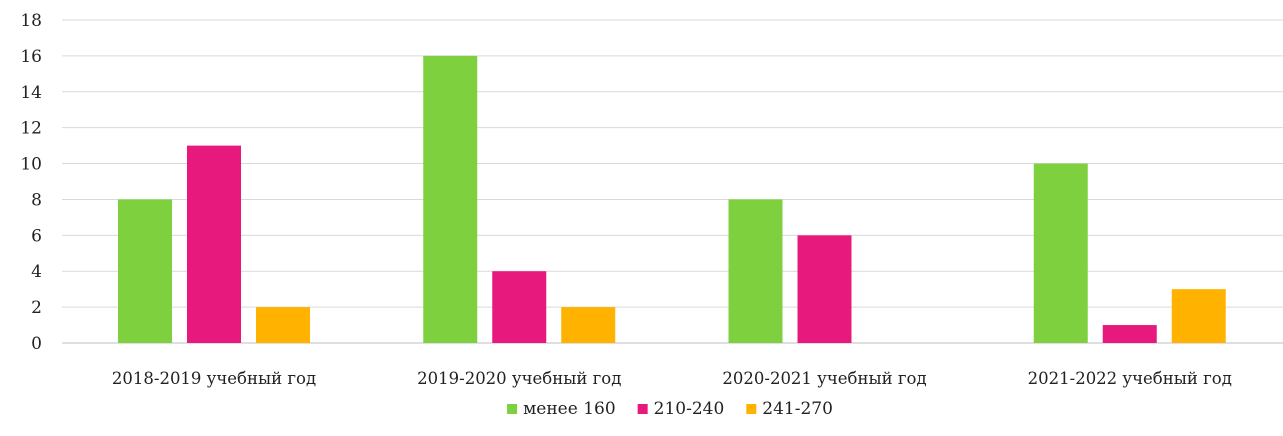 The width and height of the screenshot is (1283, 436). What do you see at coordinates (36, 200) in the screenshot?
I see `y-tick-label: 8` at bounding box center [36, 200].